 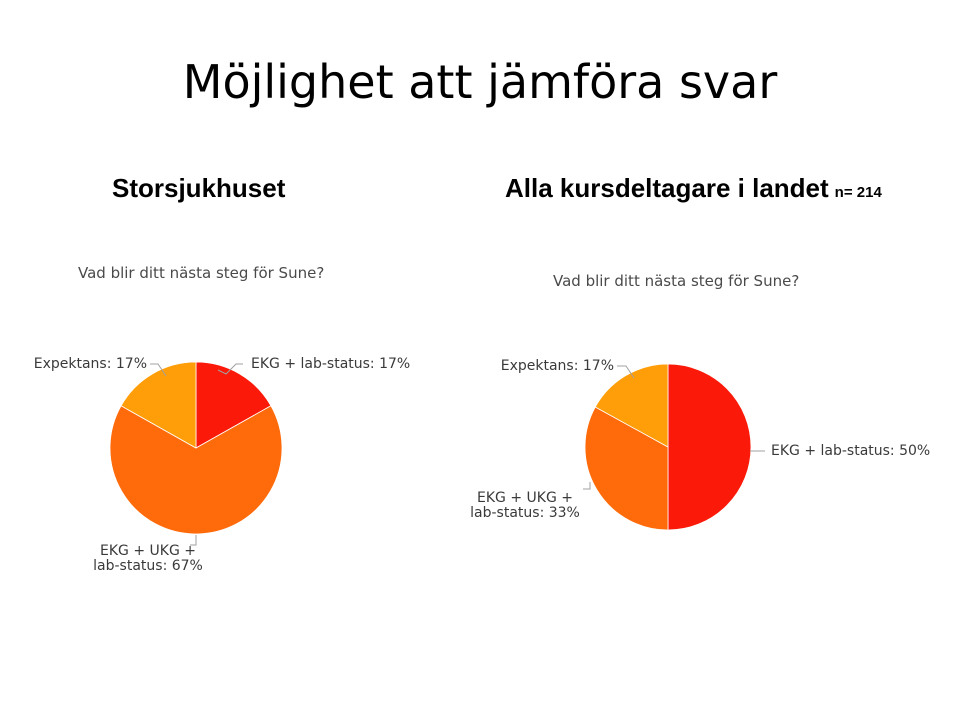 What do you see at coordinates (676, 281) in the screenshot?
I see `chart-question-right: Vad blir ditt nästa steg för Sune?` at bounding box center [676, 281].